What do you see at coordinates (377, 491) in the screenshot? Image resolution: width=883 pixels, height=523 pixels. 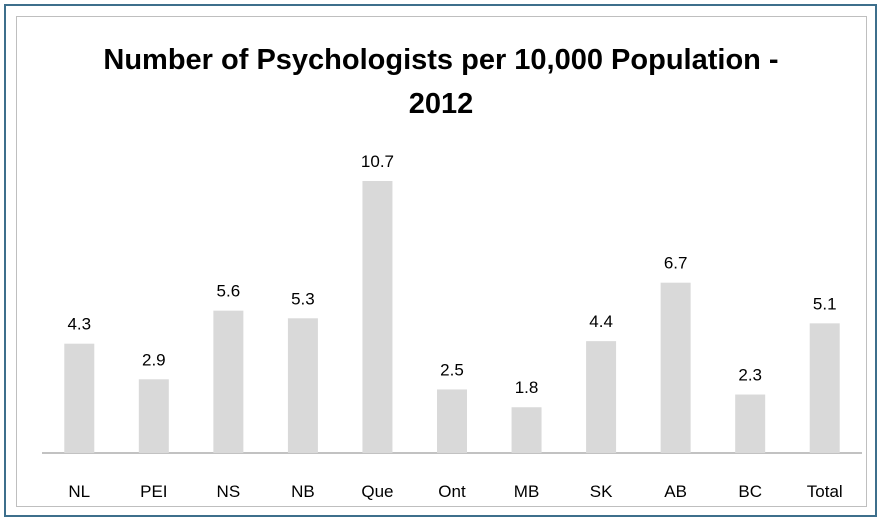 I see `x-tick-label: Que` at bounding box center [377, 491].